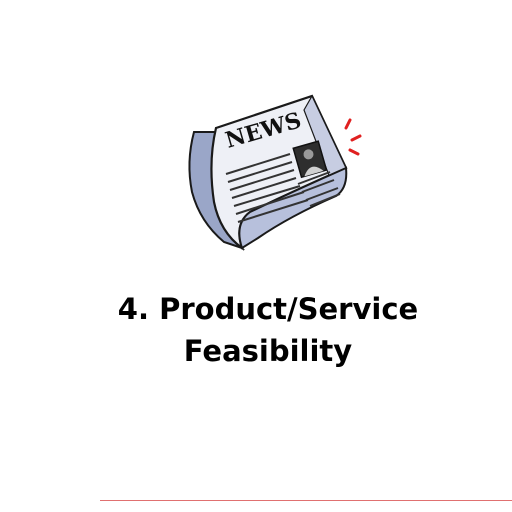 The width and height of the screenshot is (512, 512). What do you see at coordinates (272, 172) in the screenshot?
I see `newspaper-icon: NEWS` at bounding box center [272, 172].